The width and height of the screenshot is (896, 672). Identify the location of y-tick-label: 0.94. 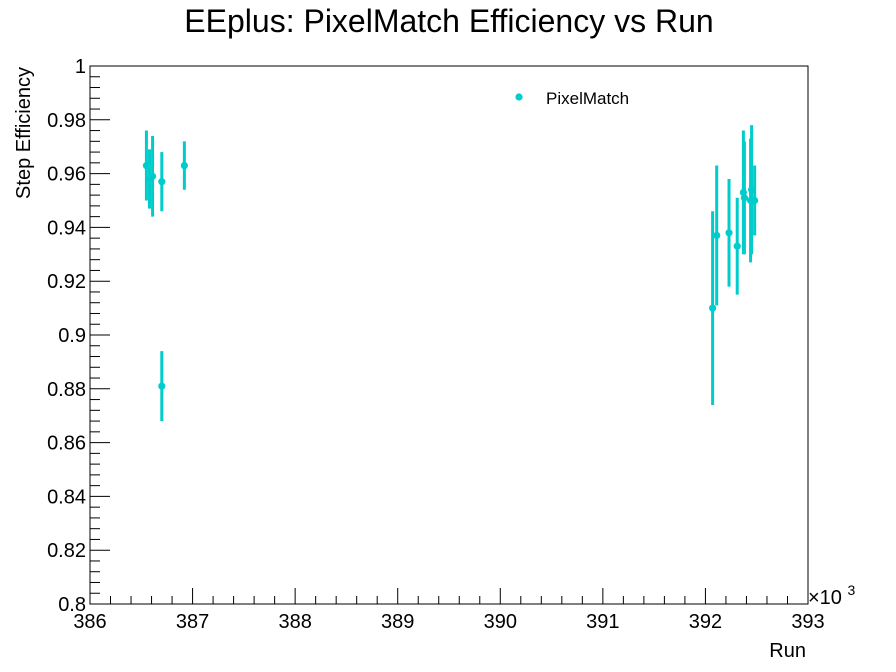
(66, 228).